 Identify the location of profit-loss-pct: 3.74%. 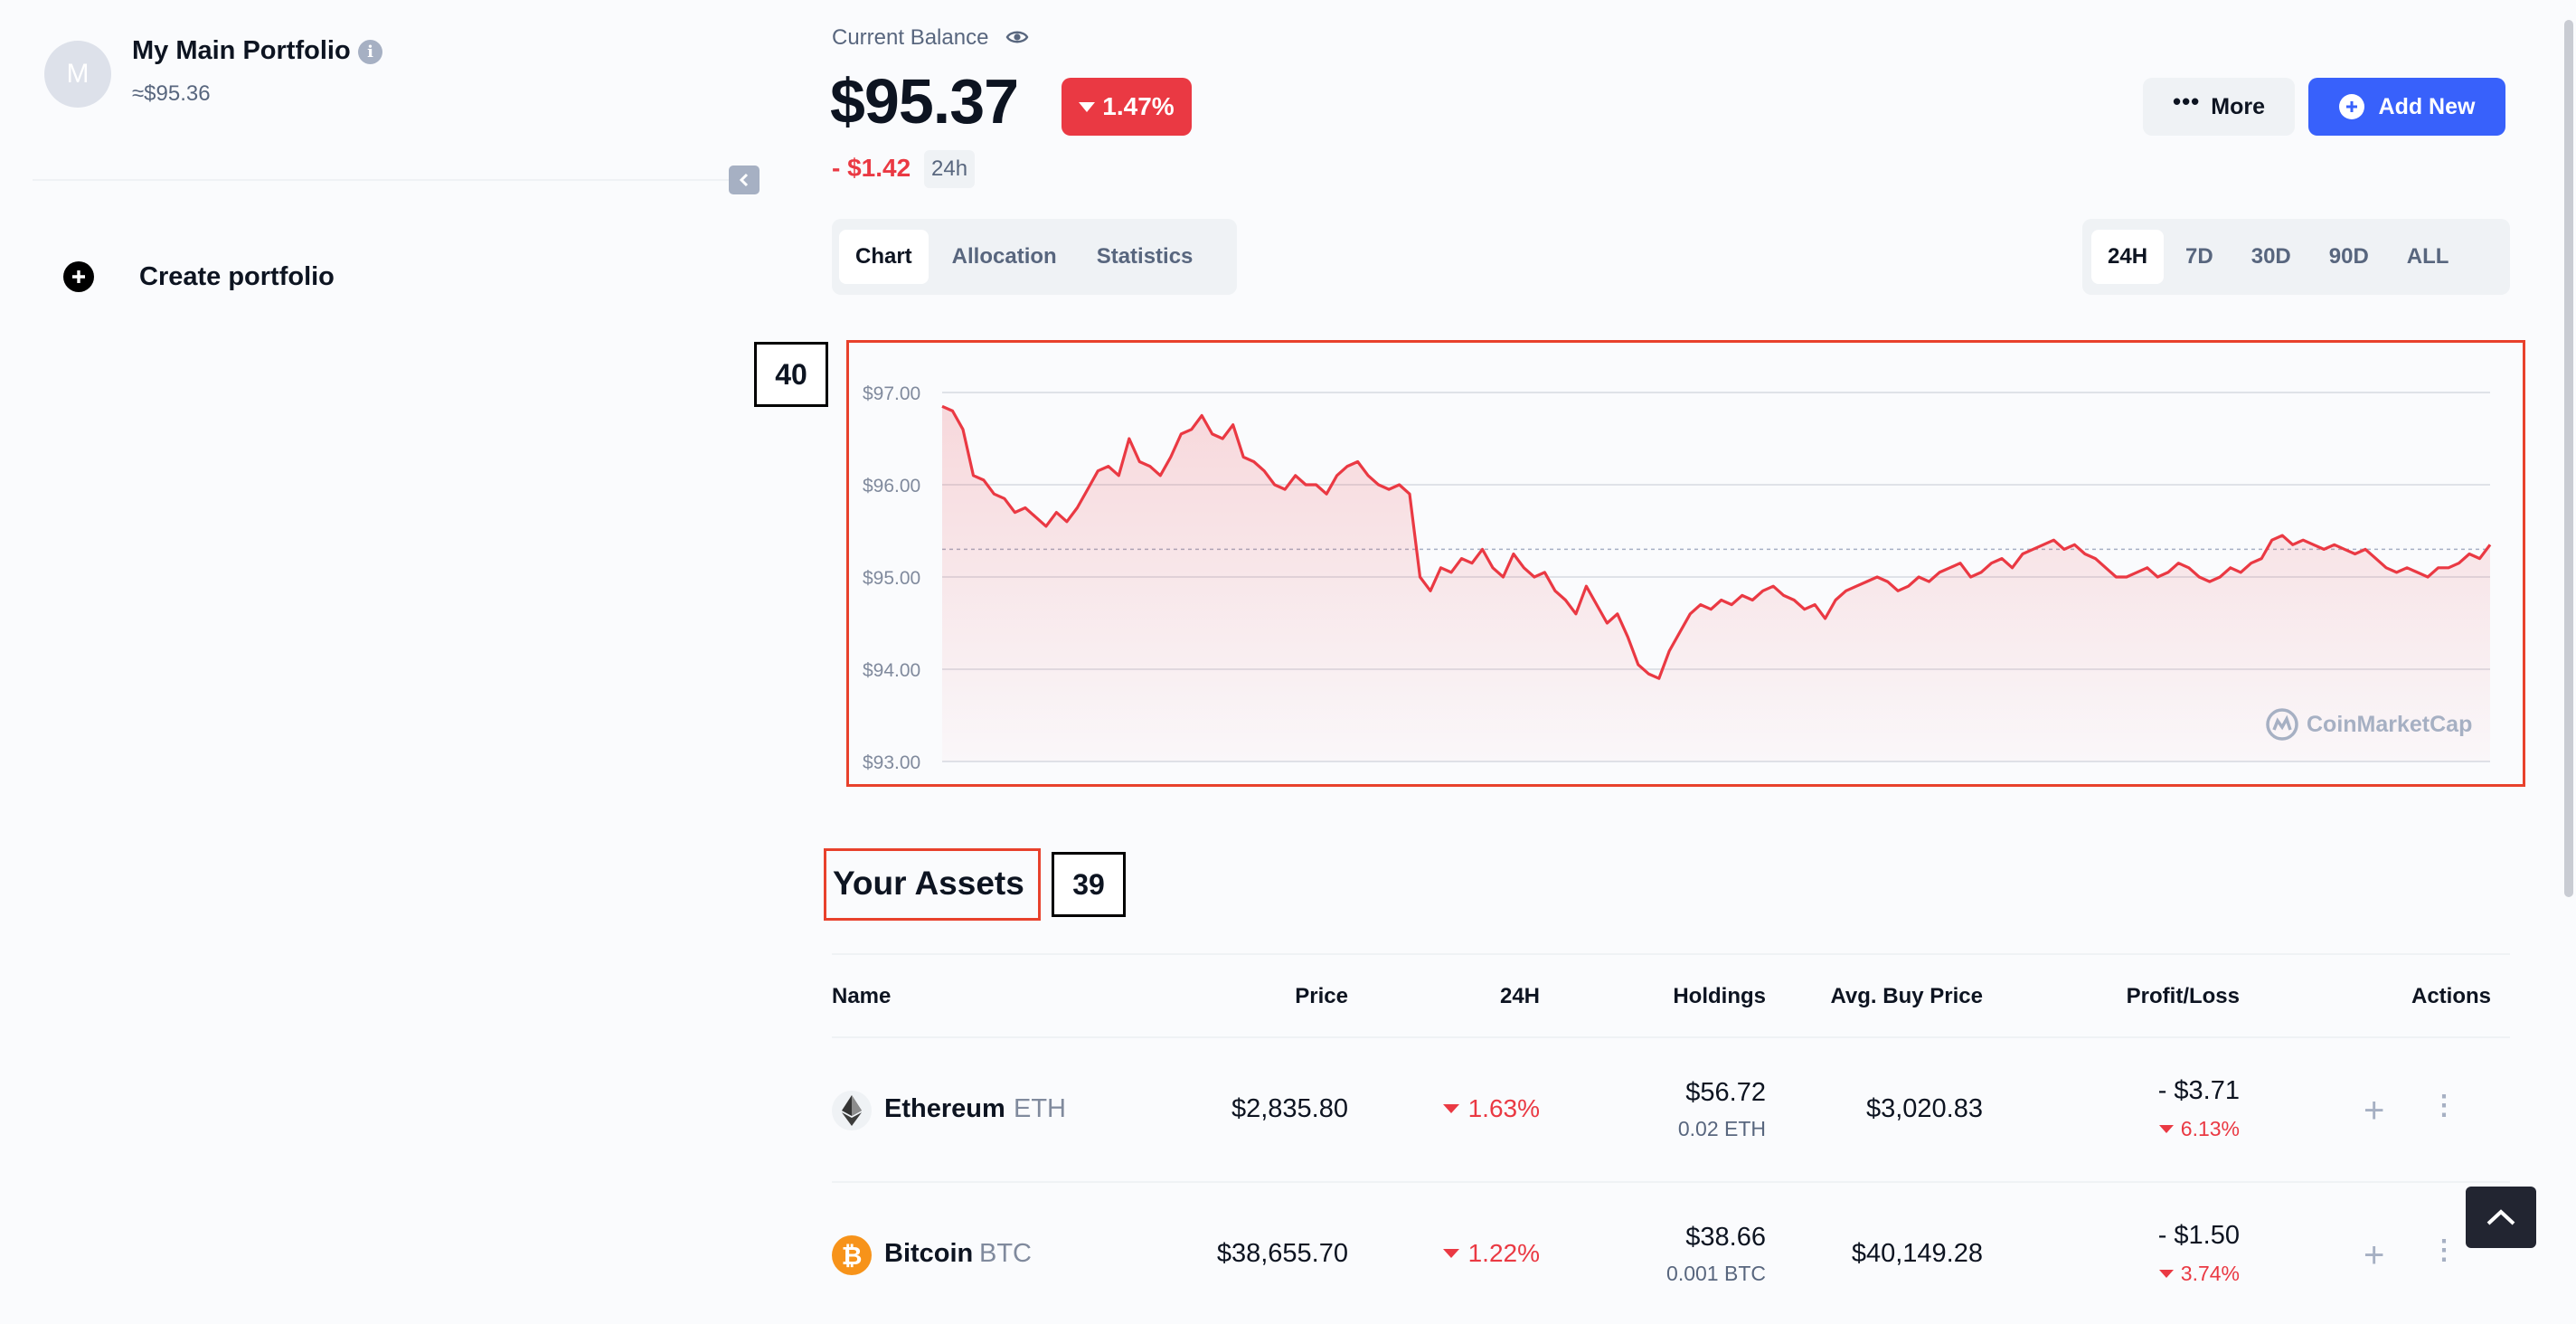
(2199, 1274).